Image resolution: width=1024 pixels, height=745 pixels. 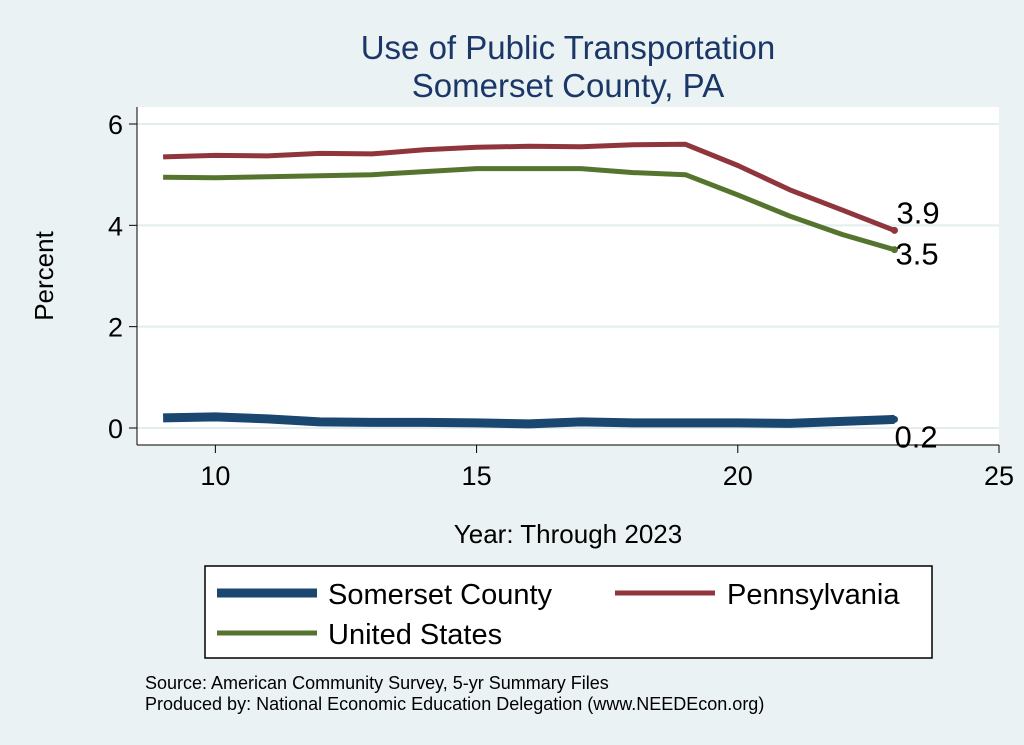 What do you see at coordinates (918, 212) in the screenshot?
I see `end-label-pennsylvania: 3.9` at bounding box center [918, 212].